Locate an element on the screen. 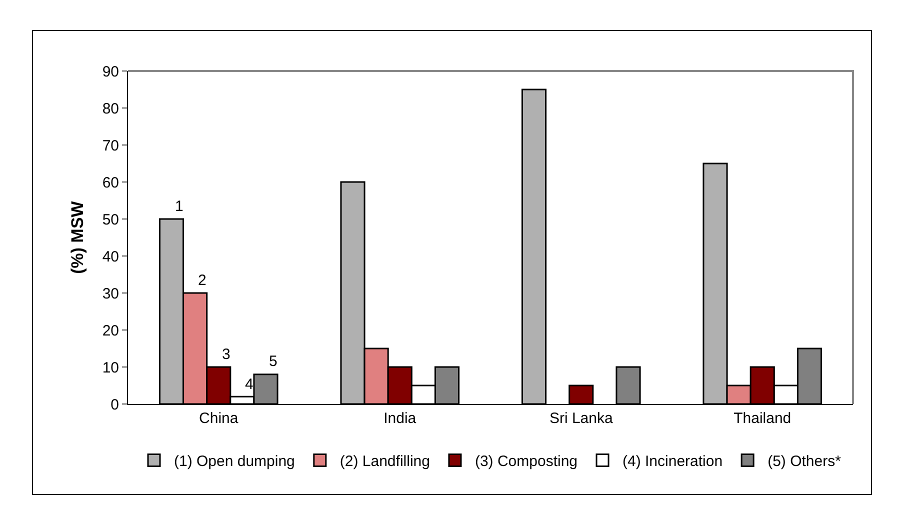 Image resolution: width=907 pixels, height=532 pixels. y-tick-label: 20 is located at coordinates (110, 331).